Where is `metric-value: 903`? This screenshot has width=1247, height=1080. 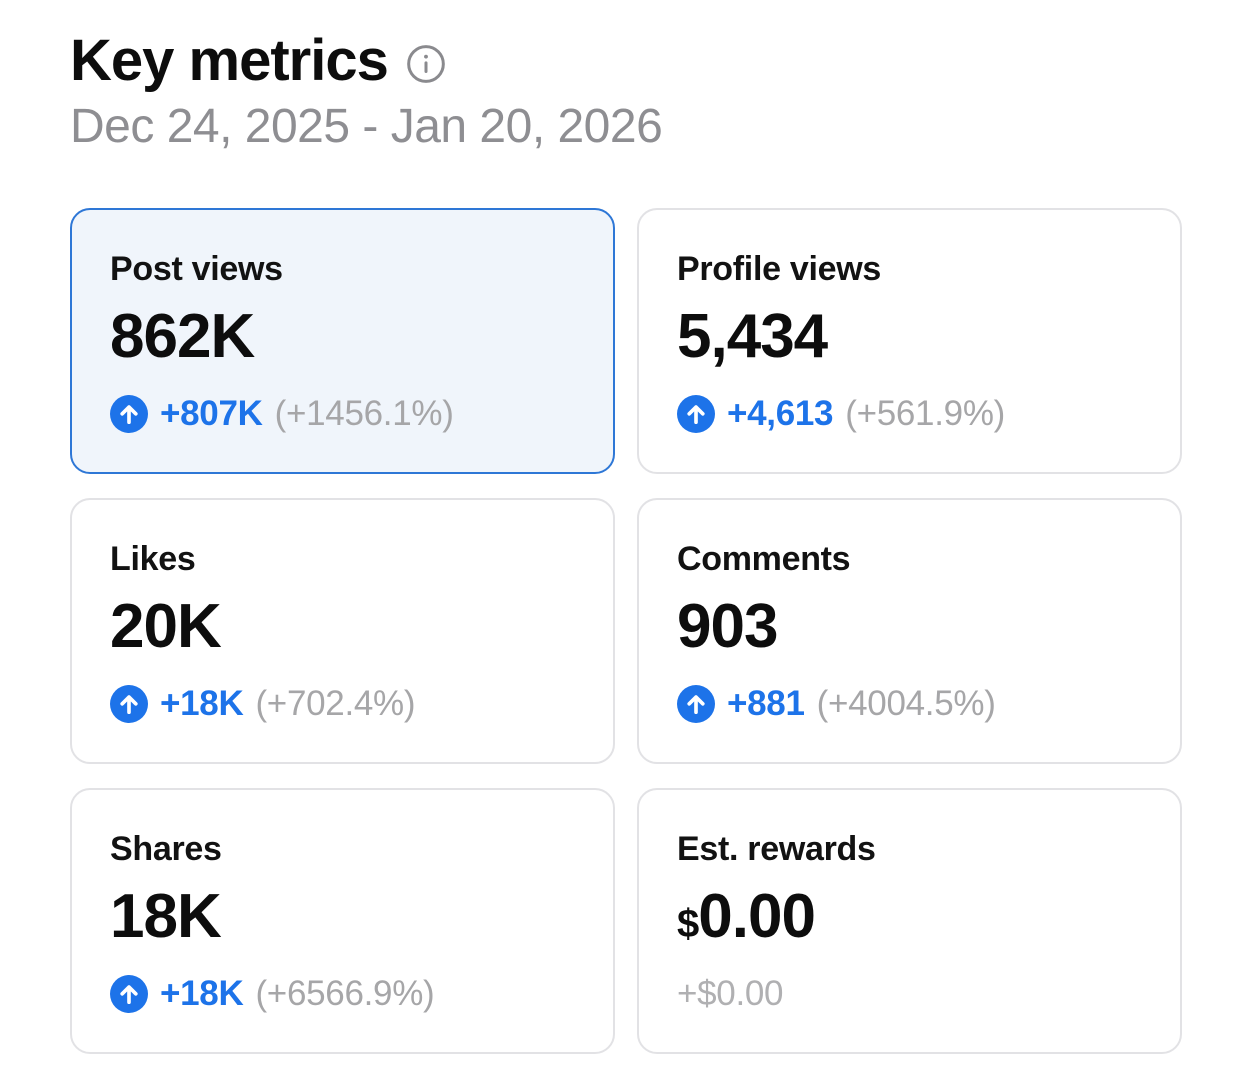 metric-value: 903 is located at coordinates (727, 626).